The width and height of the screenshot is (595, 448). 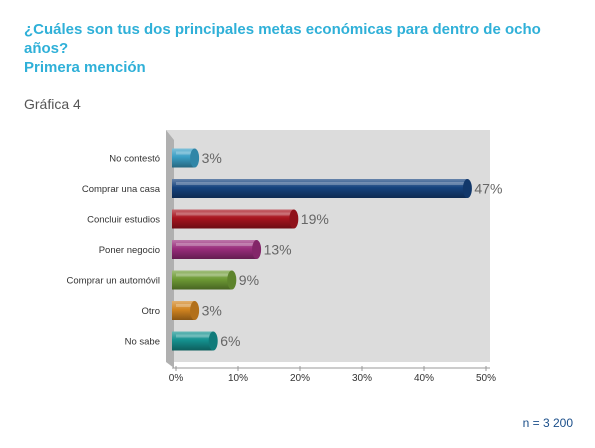 What do you see at coordinates (315, 219) in the screenshot?
I see `value-label: 19%` at bounding box center [315, 219].